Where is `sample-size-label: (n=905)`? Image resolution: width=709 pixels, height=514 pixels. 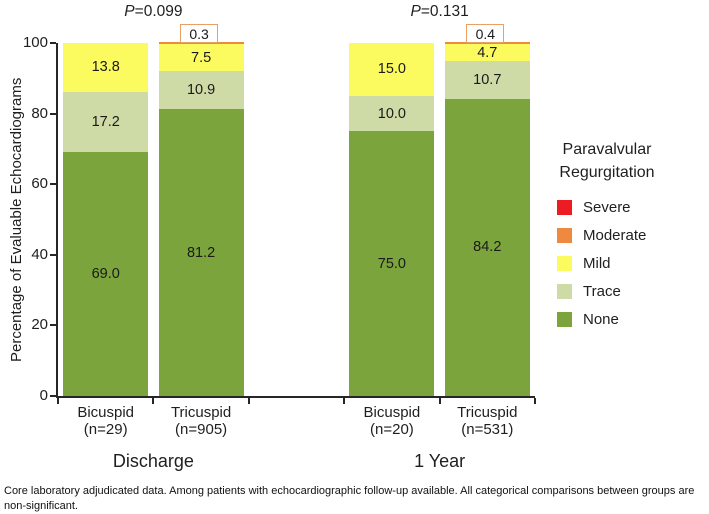 sample-size-label: (n=905) is located at coordinates (201, 429).